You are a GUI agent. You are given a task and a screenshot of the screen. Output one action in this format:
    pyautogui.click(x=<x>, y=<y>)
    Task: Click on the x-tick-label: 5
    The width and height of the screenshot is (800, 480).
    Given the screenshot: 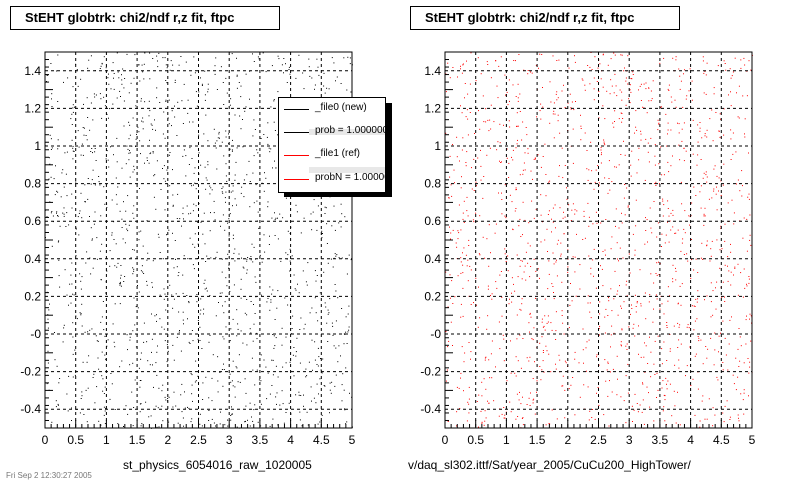 What is the action you would take?
    pyautogui.click(x=752, y=440)
    